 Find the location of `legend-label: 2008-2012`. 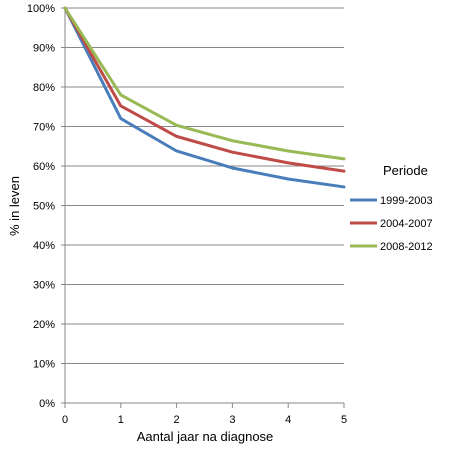

legend-label: 2008-2012 is located at coordinates (406, 247).